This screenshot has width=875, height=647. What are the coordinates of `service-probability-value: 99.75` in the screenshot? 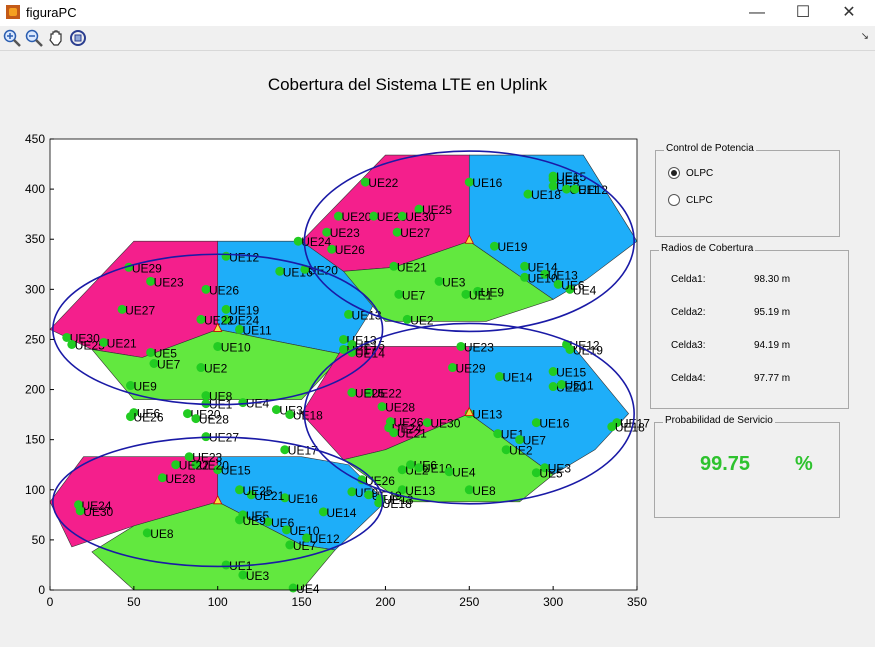 It's located at (725, 464).